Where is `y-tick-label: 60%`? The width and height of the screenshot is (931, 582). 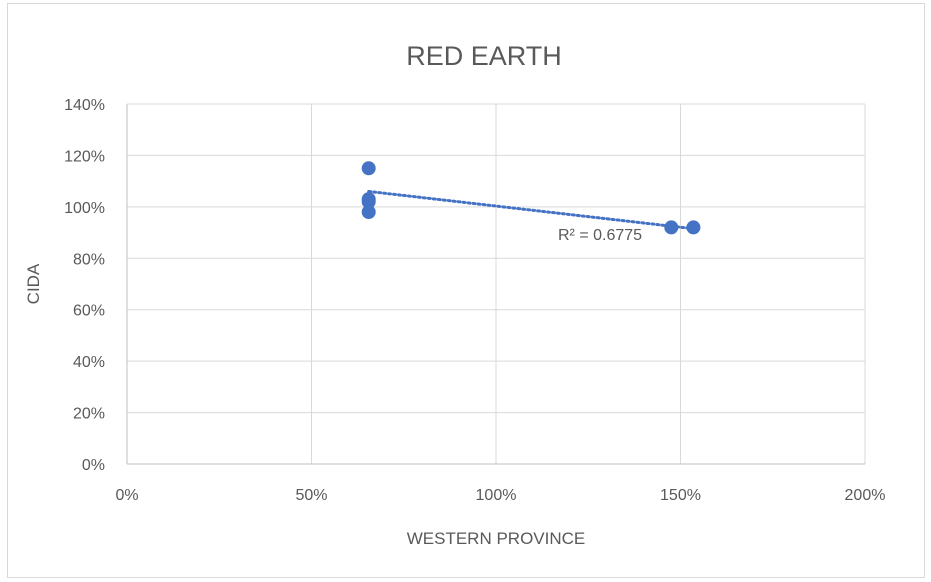 y-tick-label: 60% is located at coordinates (89, 311).